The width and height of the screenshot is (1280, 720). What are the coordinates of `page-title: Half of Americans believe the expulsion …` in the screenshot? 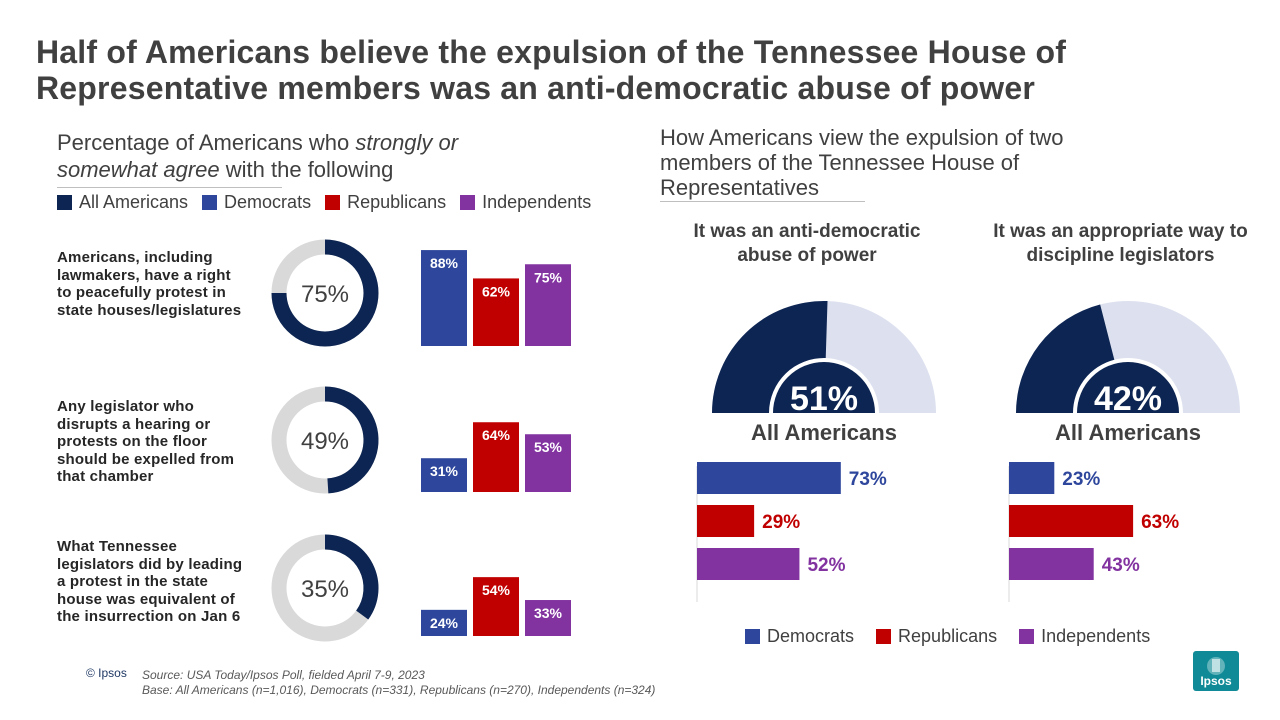 It's located at (551, 70).